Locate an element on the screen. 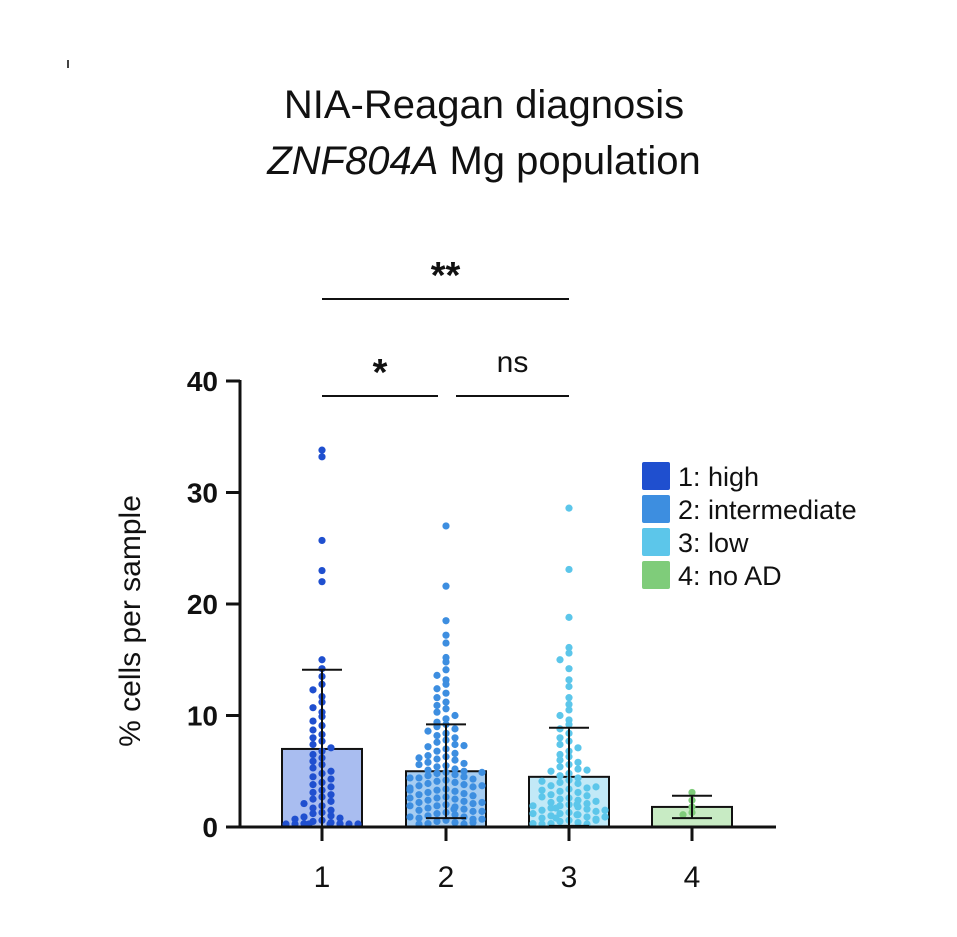 This screenshot has width=957, height=937. significance-label: * is located at coordinates (380, 373).